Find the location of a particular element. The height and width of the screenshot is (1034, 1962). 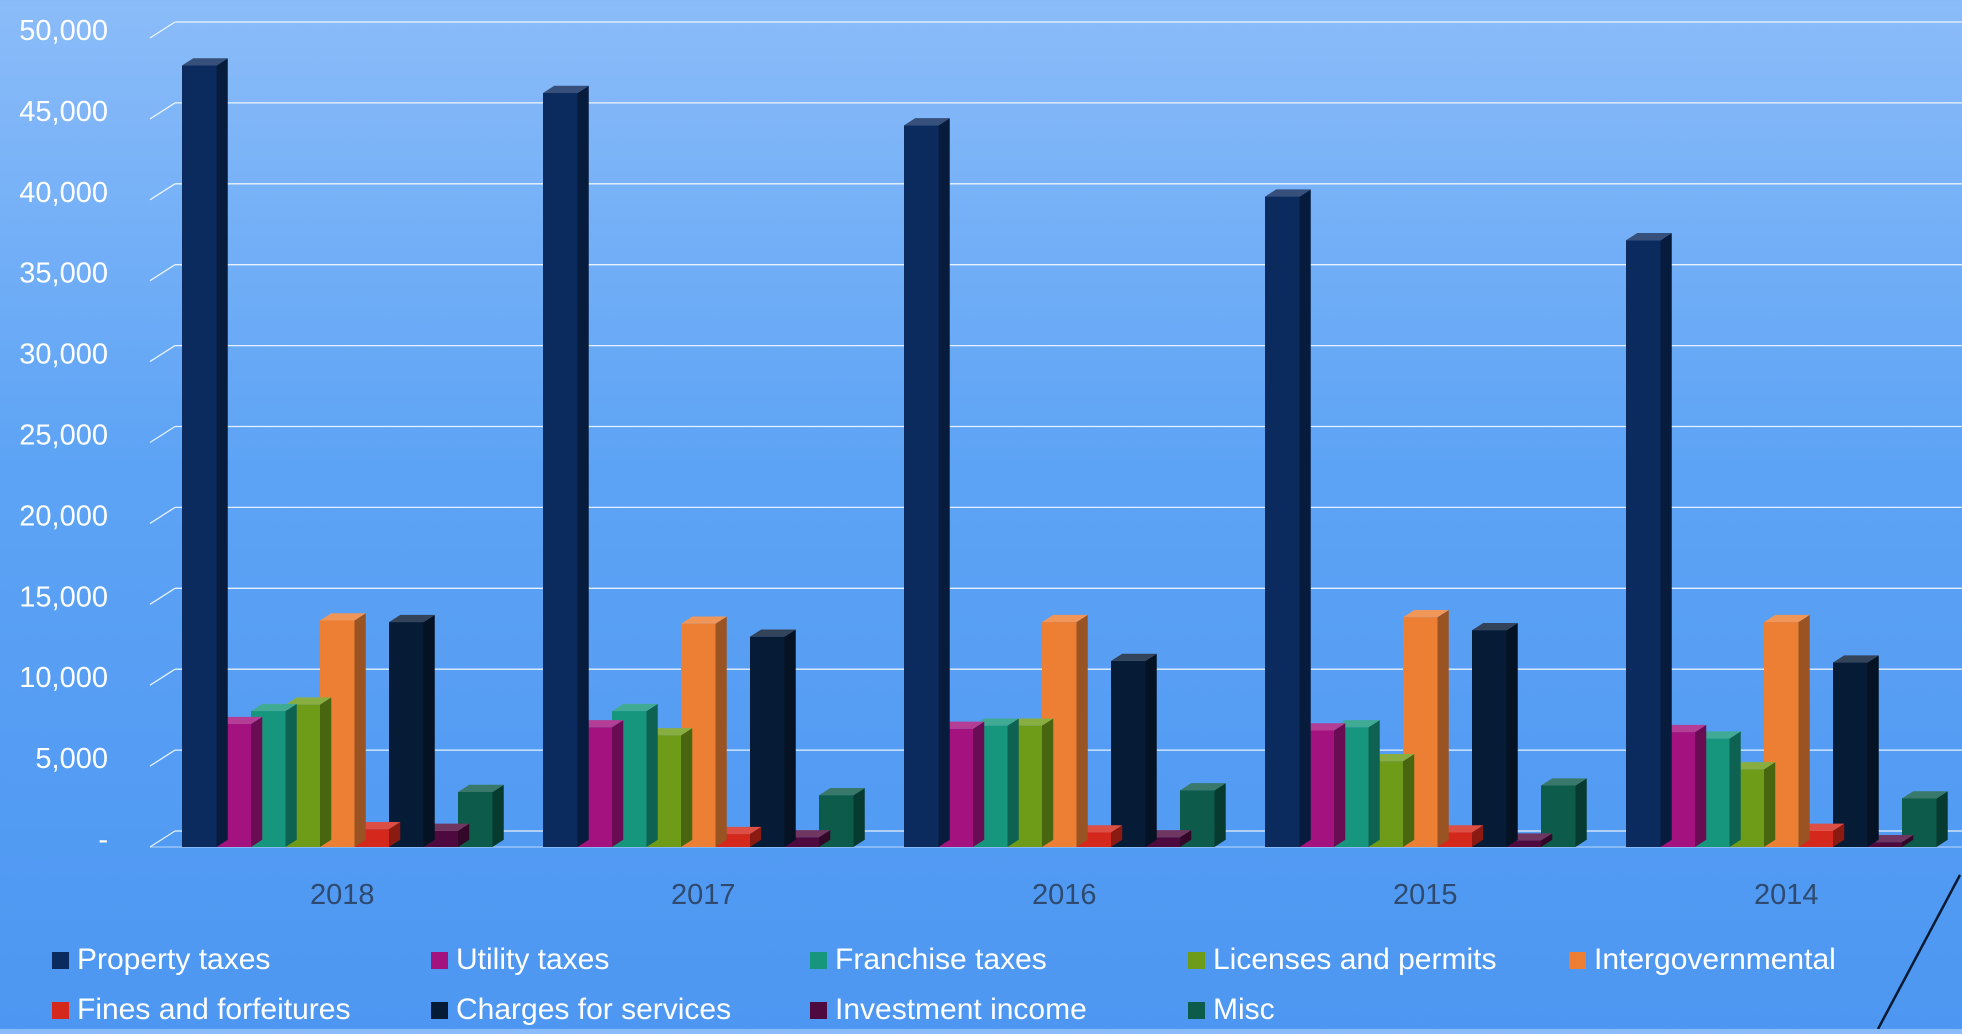

bar-2016-charges-for-services is located at coordinates (1134, 750).